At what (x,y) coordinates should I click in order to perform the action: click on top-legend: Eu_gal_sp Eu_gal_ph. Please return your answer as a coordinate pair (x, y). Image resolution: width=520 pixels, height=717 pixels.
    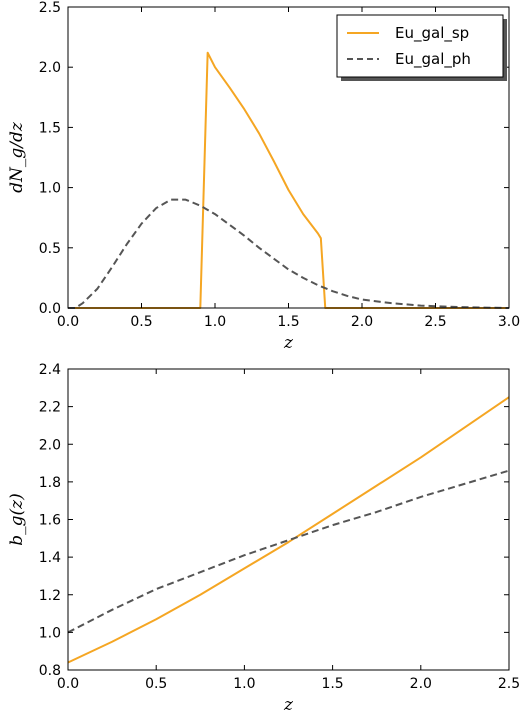
    Looking at the image, I should click on (421, 47).